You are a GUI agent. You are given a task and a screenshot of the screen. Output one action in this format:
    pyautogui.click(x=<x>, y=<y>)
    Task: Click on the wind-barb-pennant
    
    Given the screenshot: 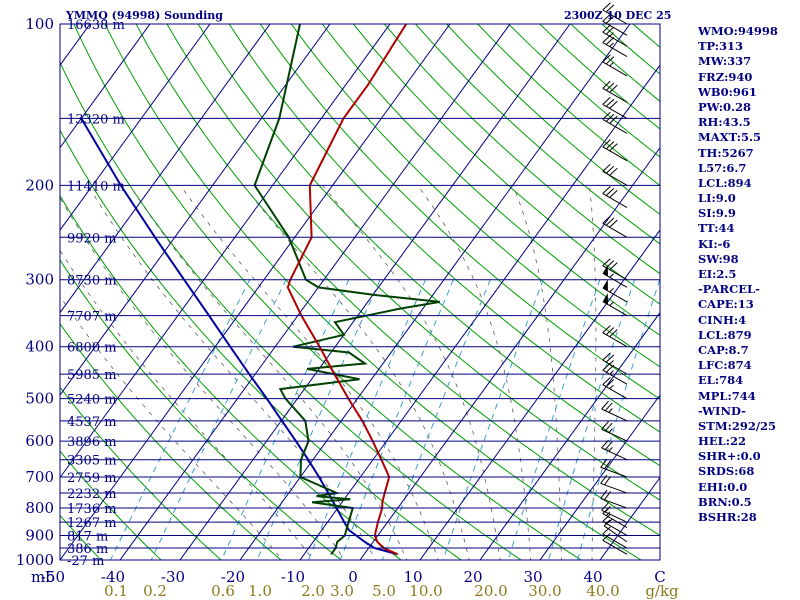 What is the action you would take?
    pyautogui.click(x=605, y=285)
    